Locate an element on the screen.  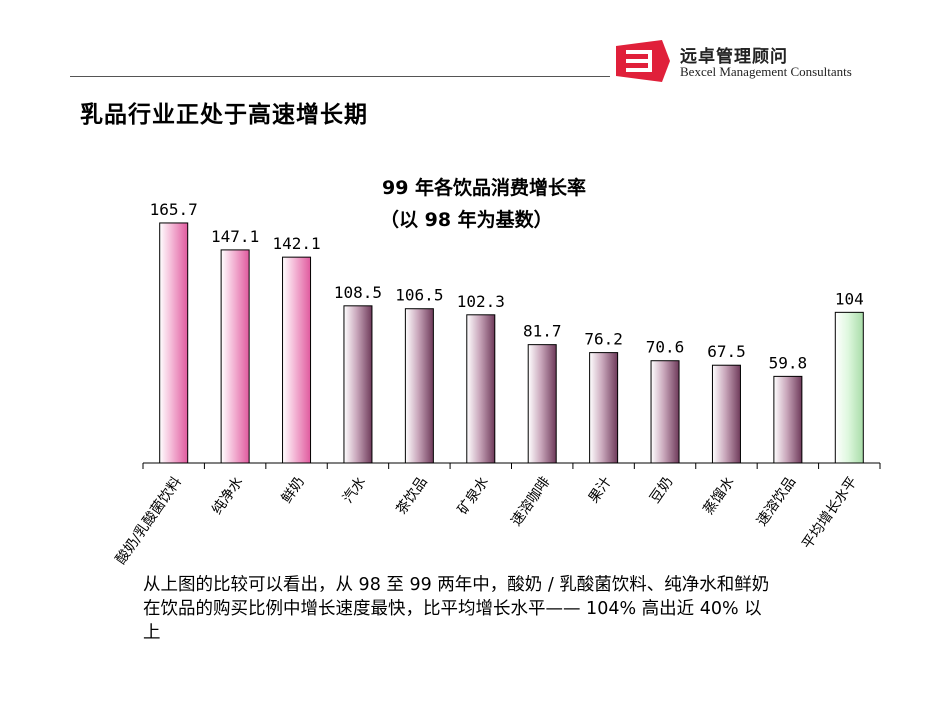
x-tick-label: 茶饮品 is located at coordinates (411, 496).